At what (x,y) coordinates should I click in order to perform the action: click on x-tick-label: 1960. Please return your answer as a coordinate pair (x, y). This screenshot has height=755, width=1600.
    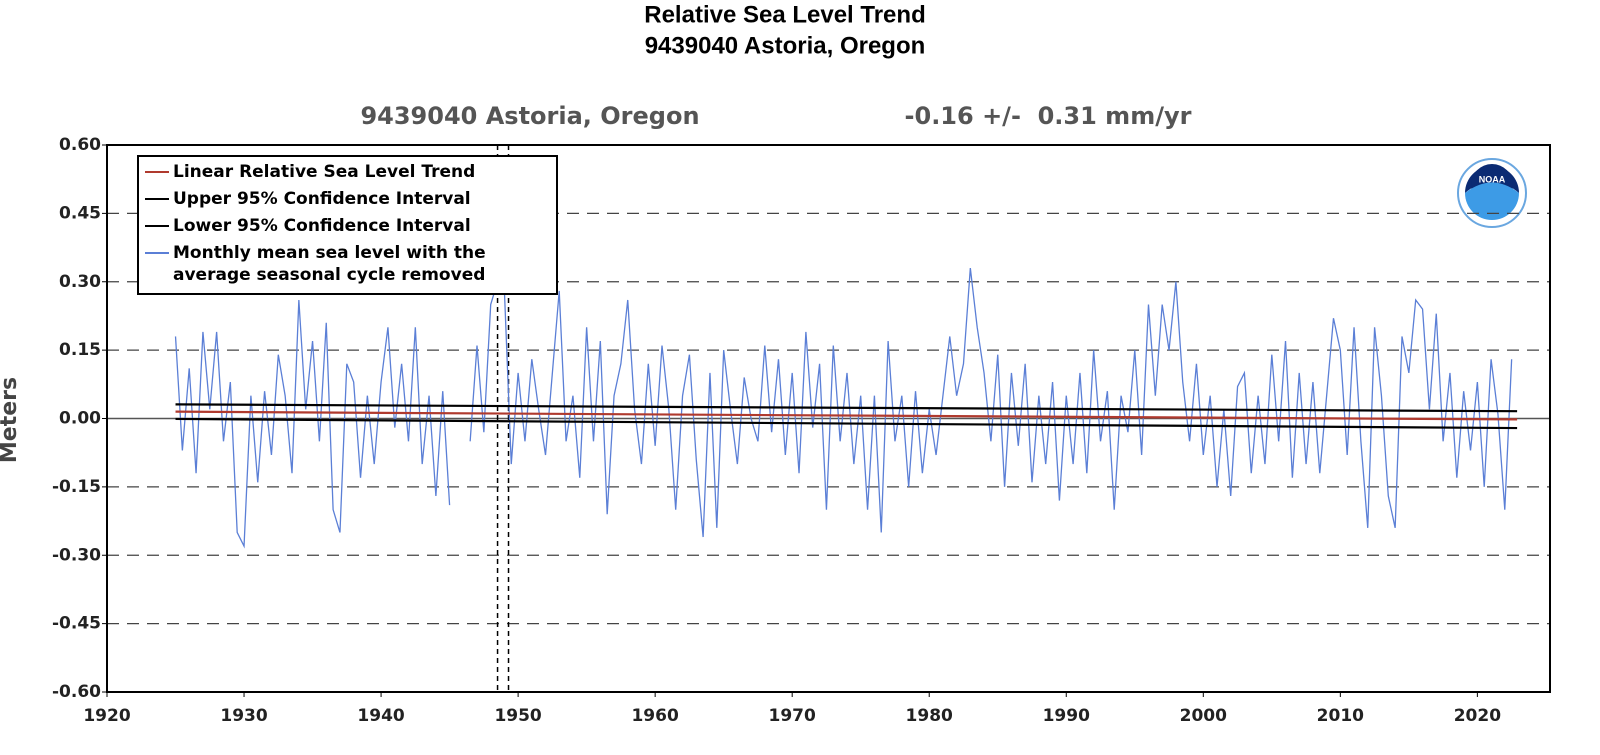
    Looking at the image, I should click on (654, 716).